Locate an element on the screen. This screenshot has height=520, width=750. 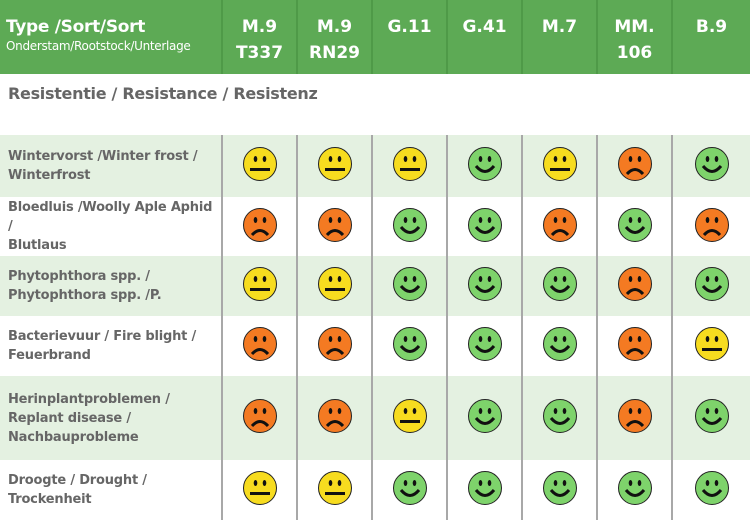
table-row: Wintervorst /Winter frost / Winterfrost is located at coordinates (375, 166).